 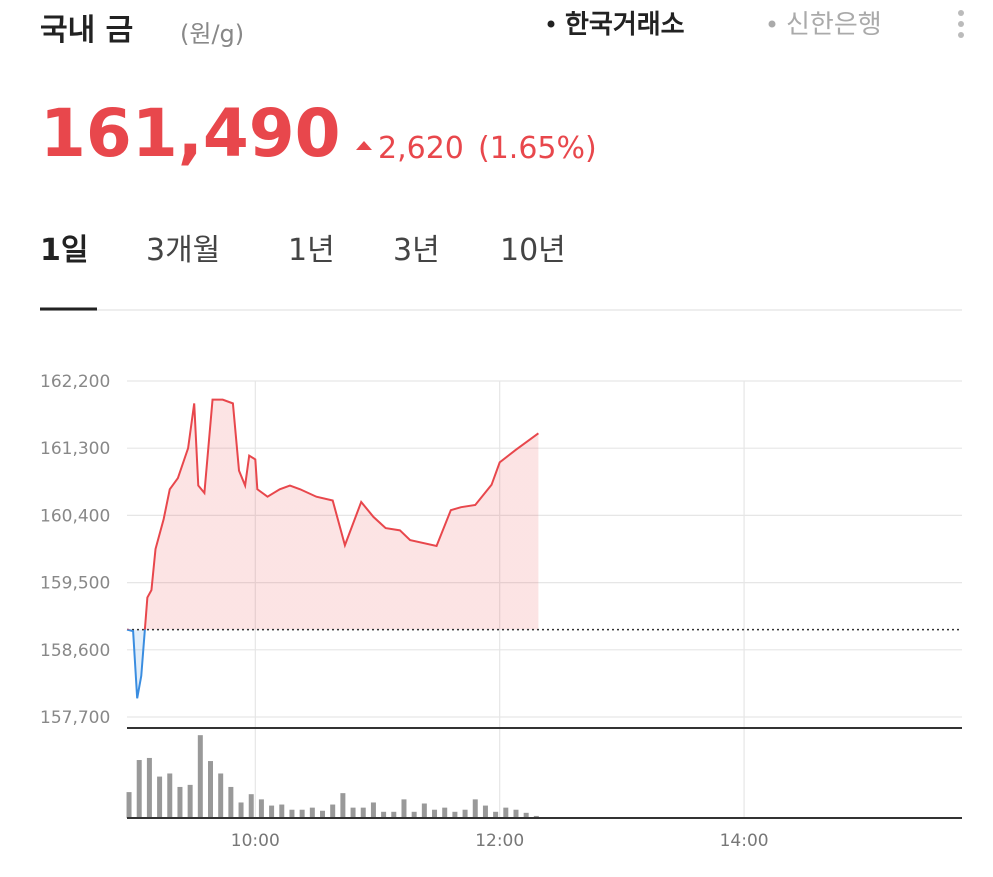 What do you see at coordinates (75, 651) in the screenshot?
I see `y-tick-label: 158,600` at bounding box center [75, 651].